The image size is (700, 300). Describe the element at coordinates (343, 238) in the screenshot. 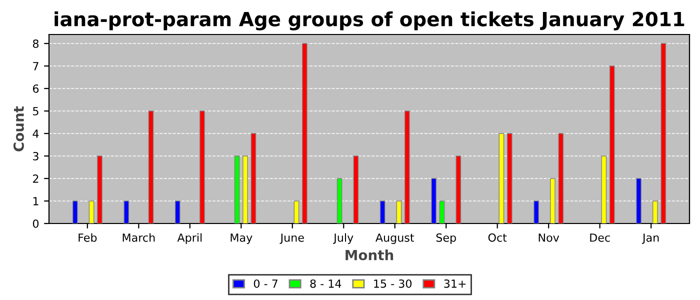

I see `x-tick-label: July` at that location.